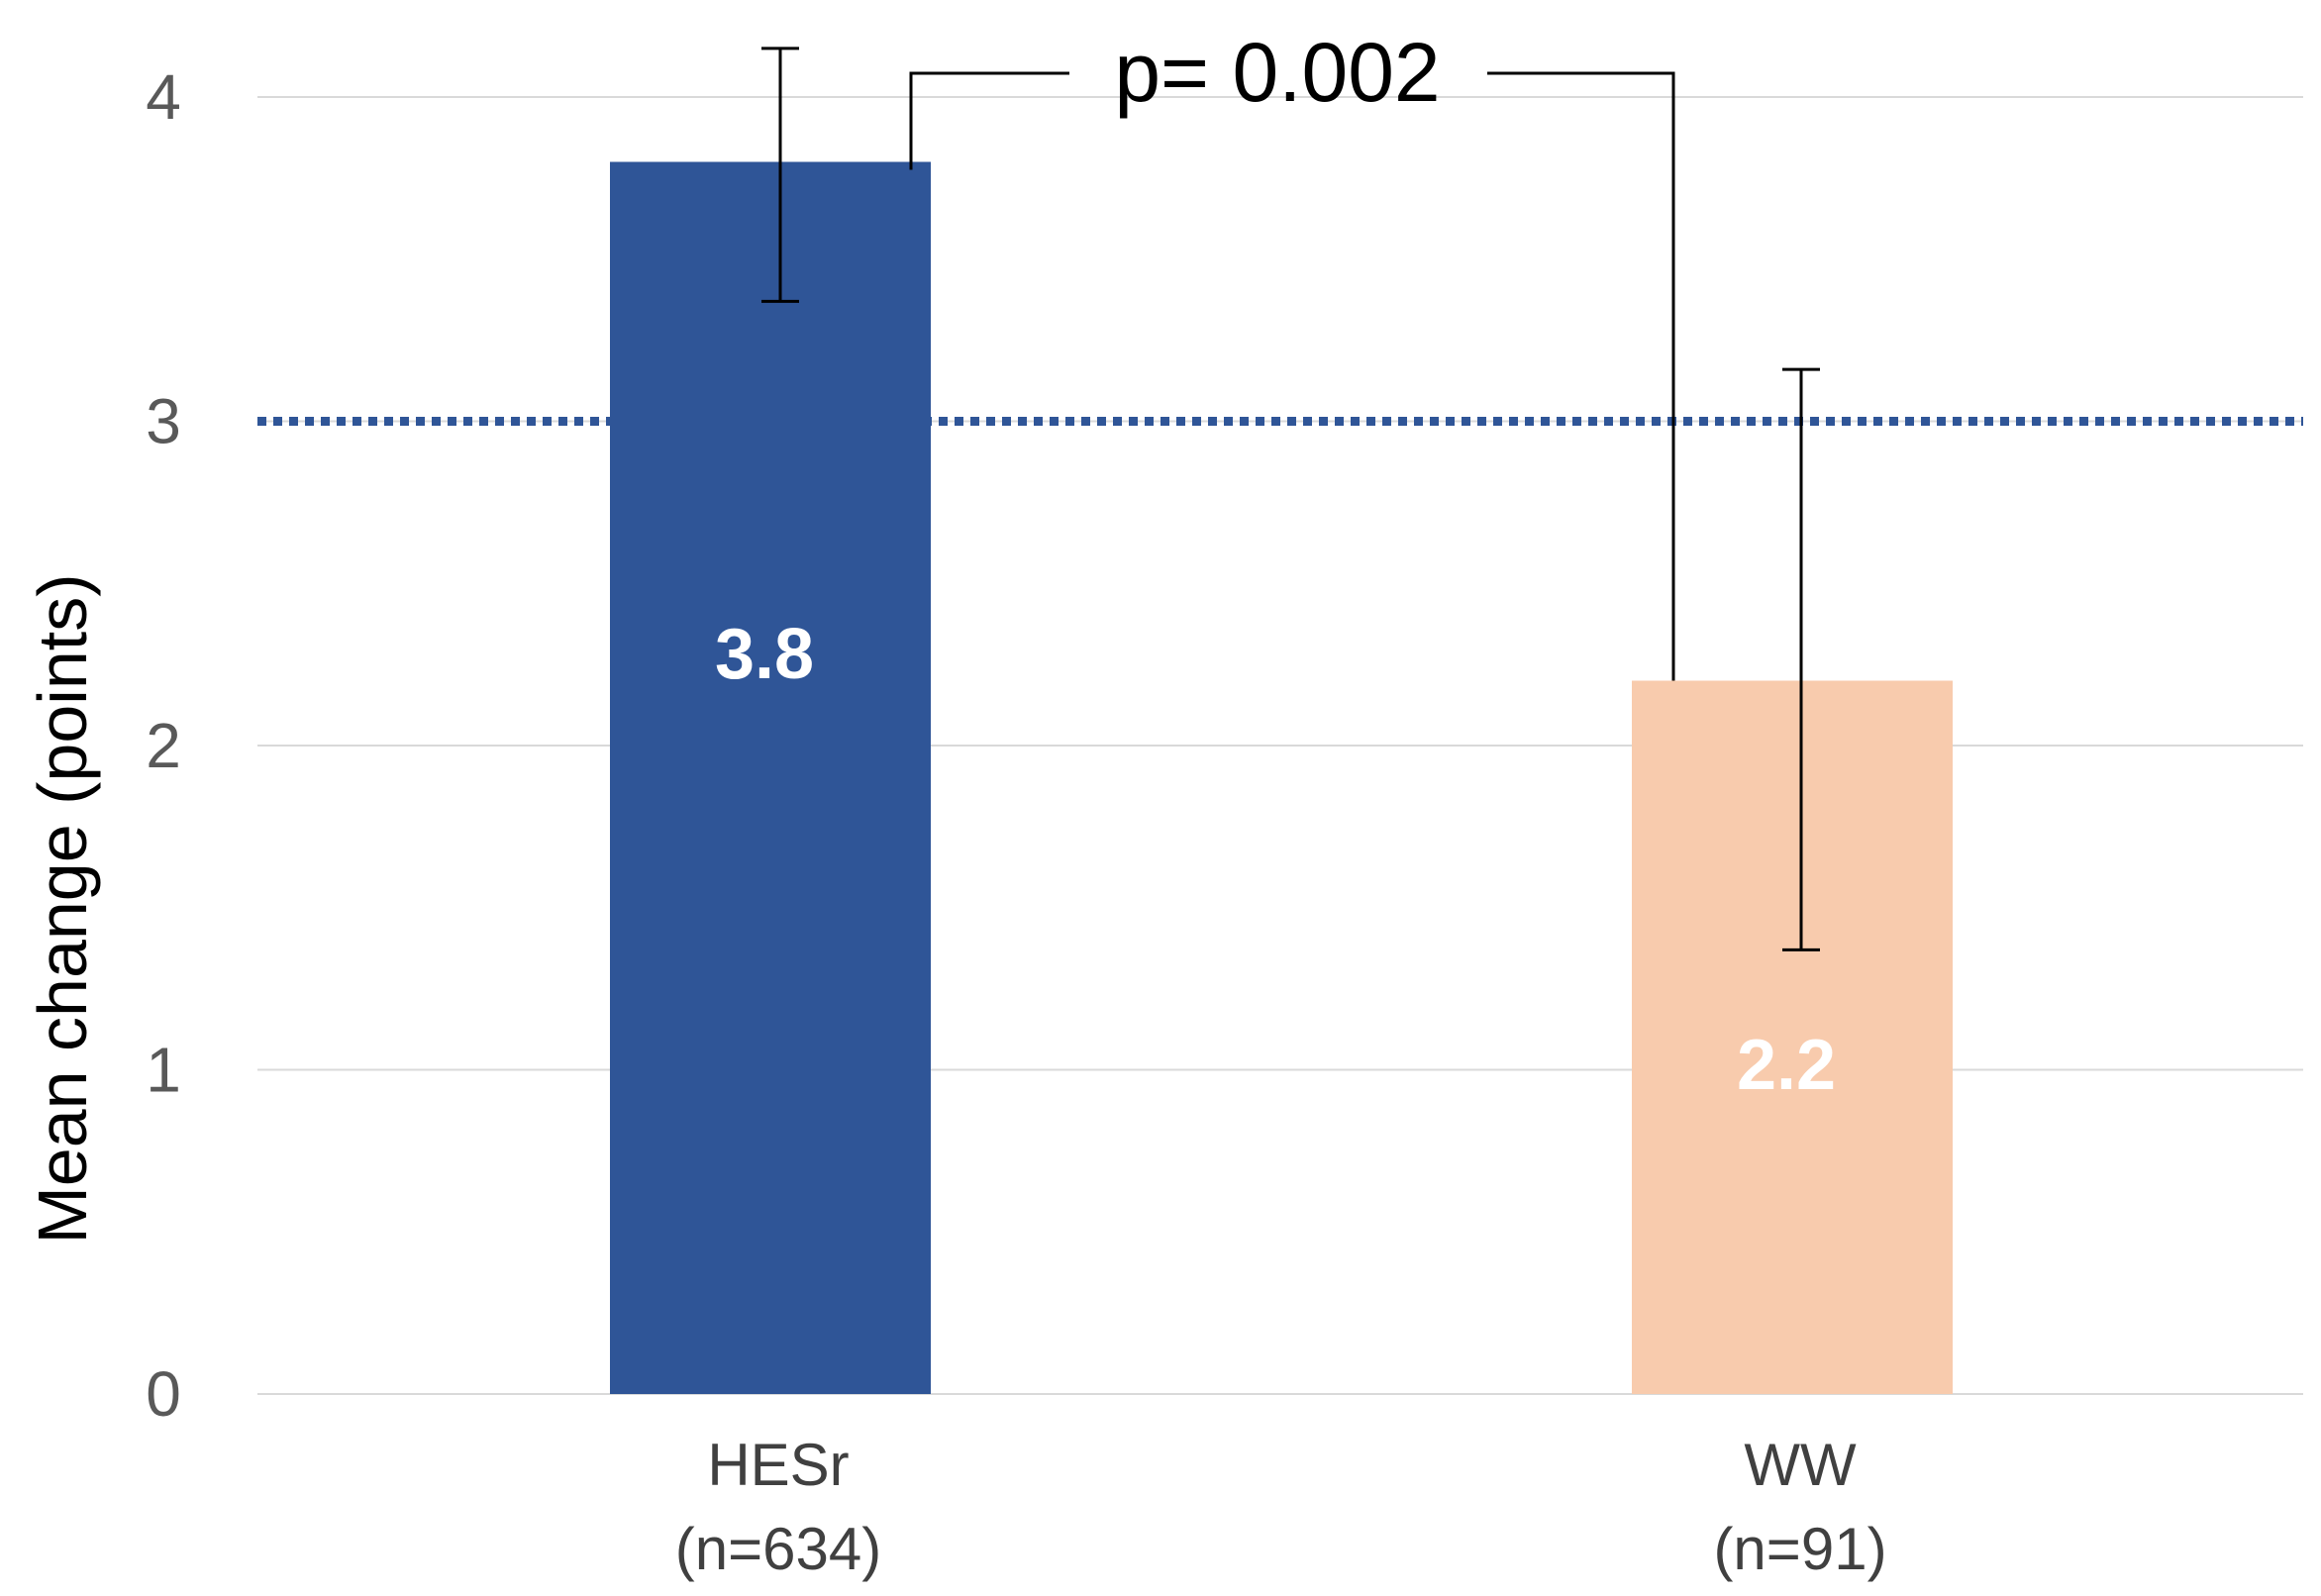 This screenshot has width=2321, height=1596. I want to click on y-tick-label: 2, so click(164, 745).